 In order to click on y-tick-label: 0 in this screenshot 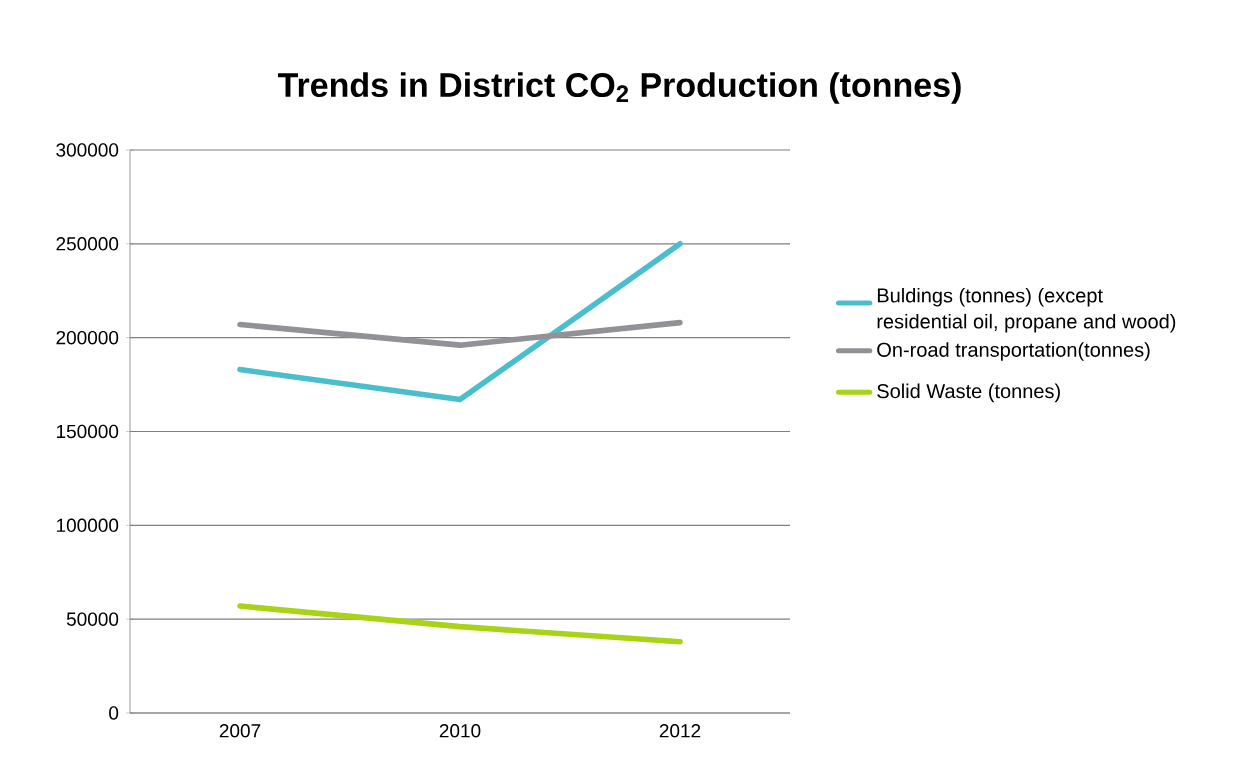, I will do `click(114, 713)`.